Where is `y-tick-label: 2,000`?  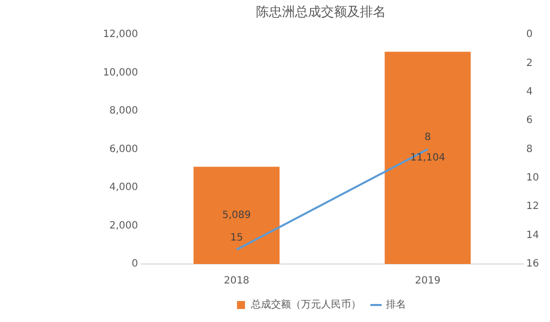 y-tick-label: 2,000 is located at coordinates (123, 226).